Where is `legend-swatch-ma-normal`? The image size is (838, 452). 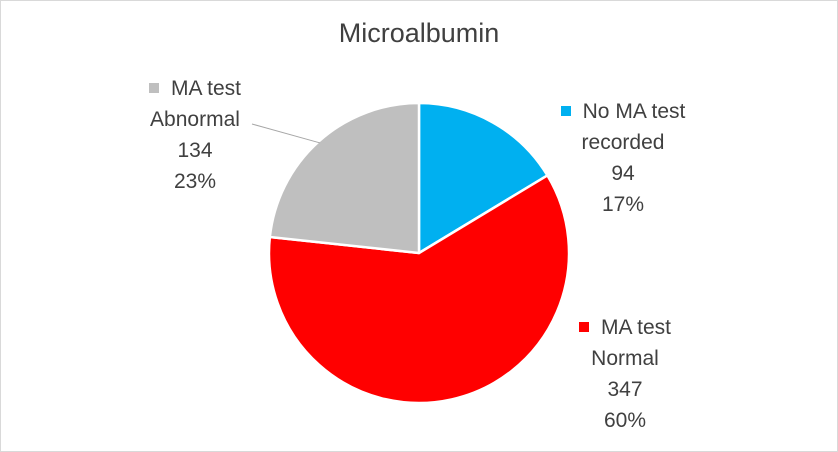 legend-swatch-ma-normal is located at coordinates (583, 327).